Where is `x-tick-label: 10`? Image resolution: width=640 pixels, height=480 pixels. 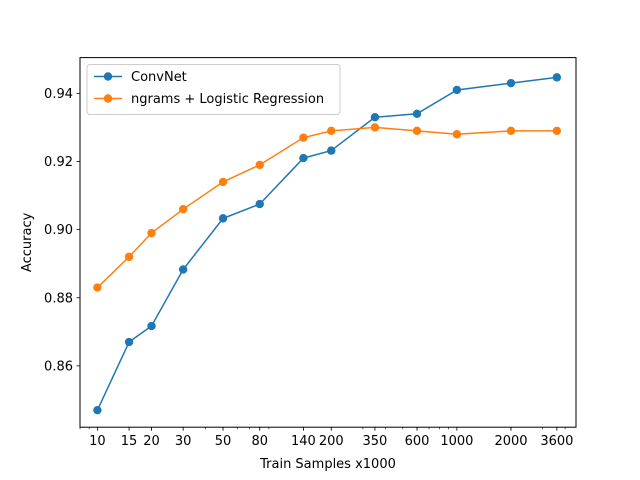
x-tick-label: 10 is located at coordinates (97, 441).